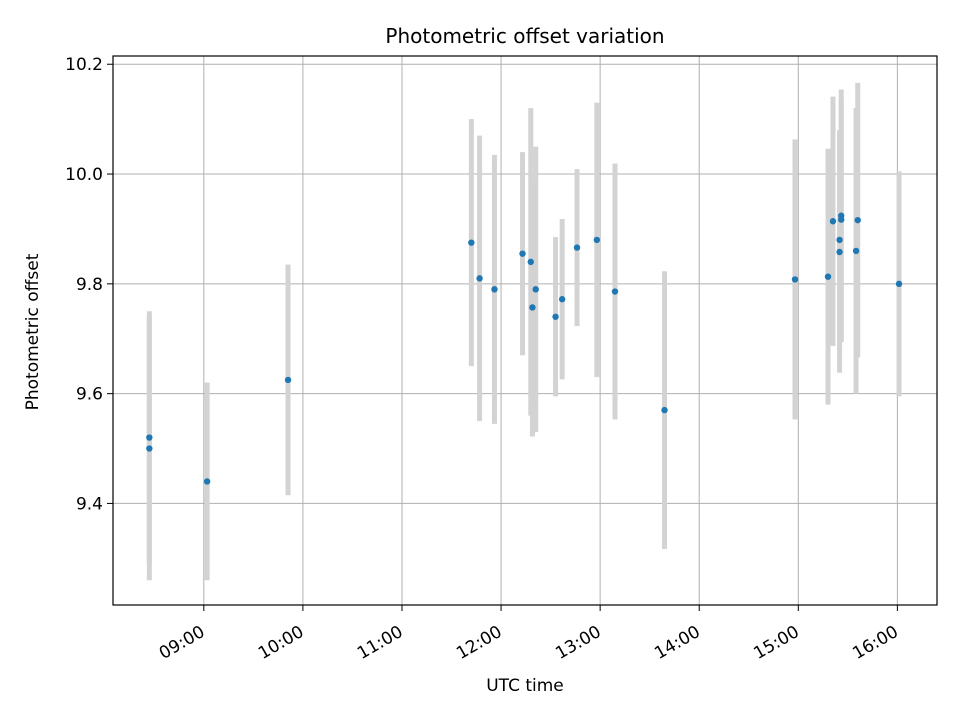 This screenshot has height=724, width=960. I want to click on y-axis-ticks: 9.4 9.6 9.8 10.0 10.2, so click(89, 284).